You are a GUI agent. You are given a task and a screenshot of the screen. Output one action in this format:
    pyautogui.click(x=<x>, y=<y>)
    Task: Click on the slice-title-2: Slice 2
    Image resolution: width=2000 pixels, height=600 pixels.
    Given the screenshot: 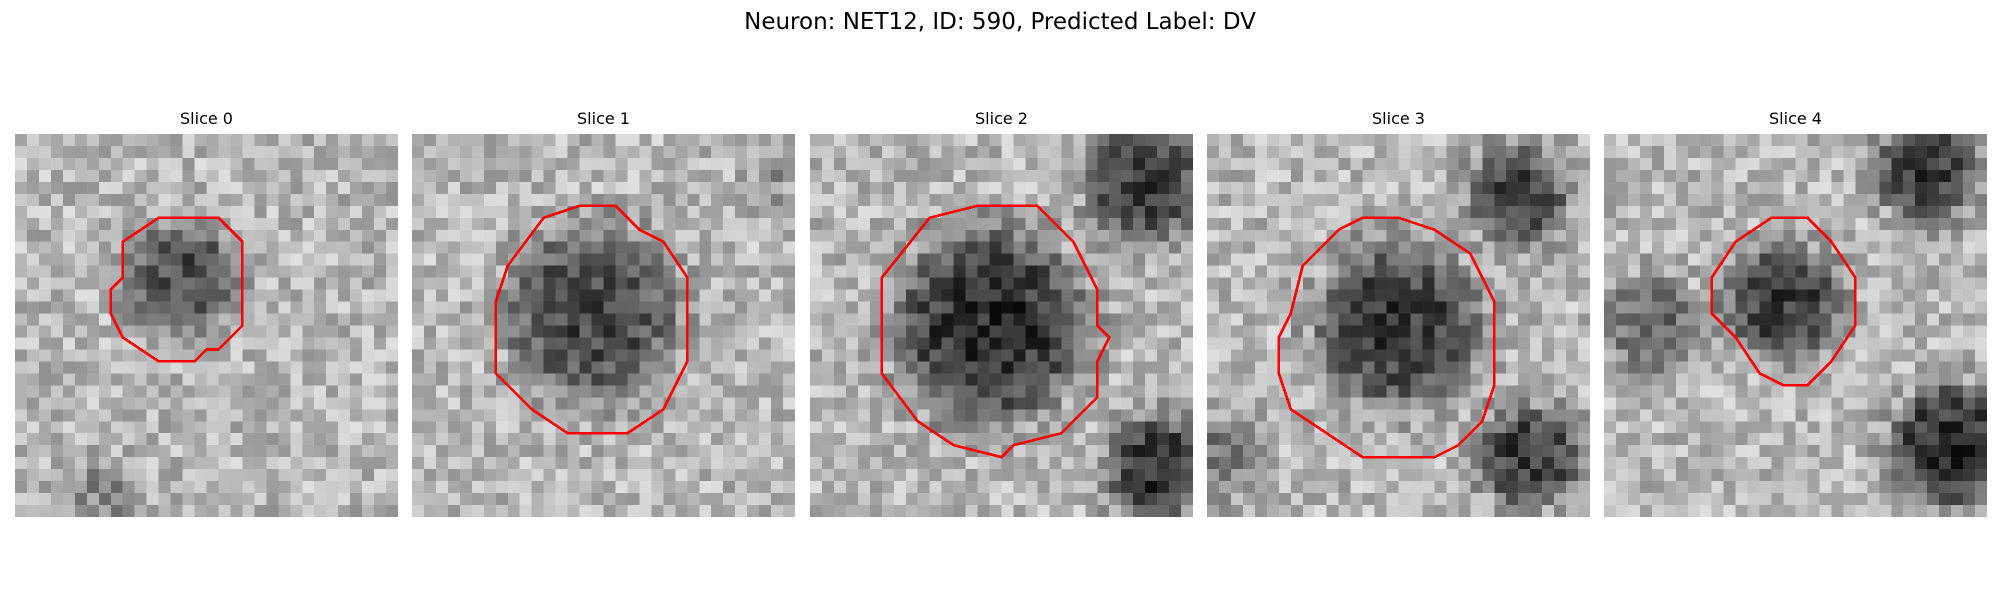 What is the action you would take?
    pyautogui.click(x=1001, y=118)
    